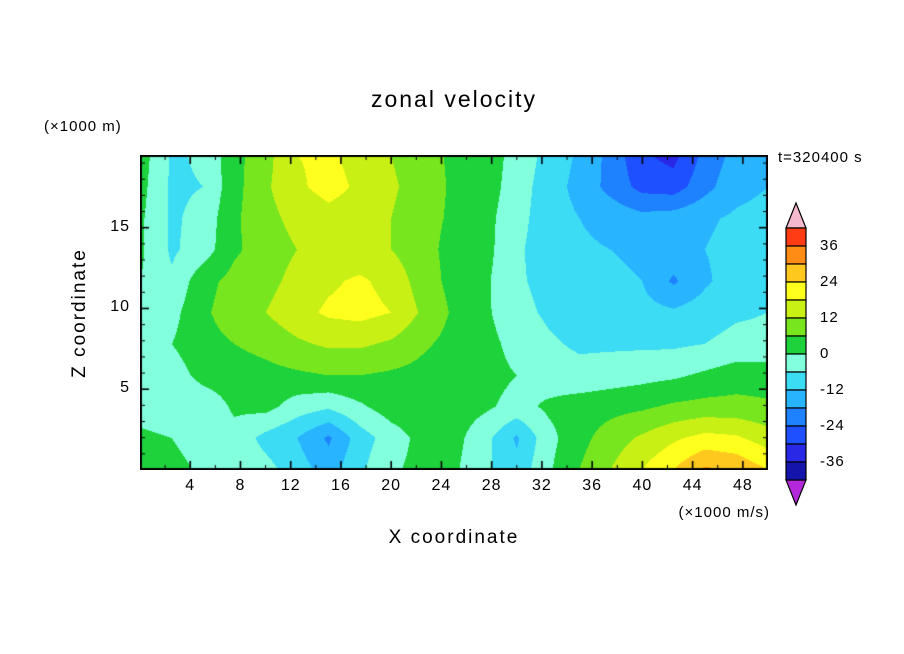  Describe the element at coordinates (391, 485) in the screenshot. I see `x-tick-label: 20` at that location.